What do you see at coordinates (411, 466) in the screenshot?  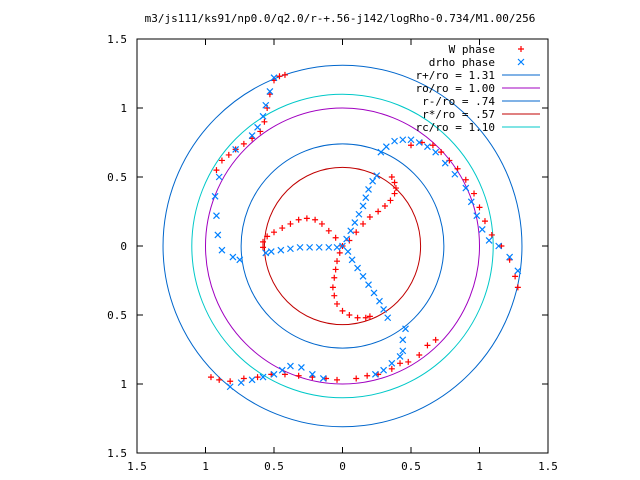 I see `x-tick-label-4: 0.5` at bounding box center [411, 466].